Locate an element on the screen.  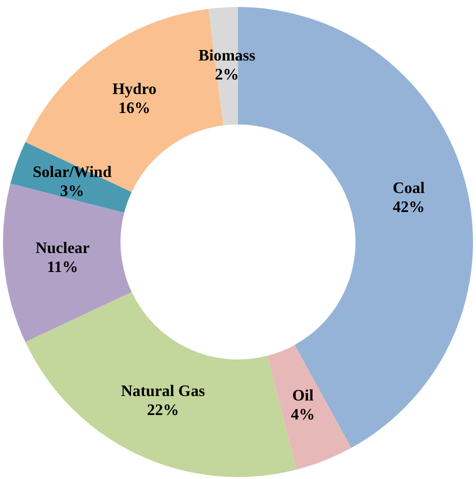
slice-label: Biomass is located at coordinates (227, 56).